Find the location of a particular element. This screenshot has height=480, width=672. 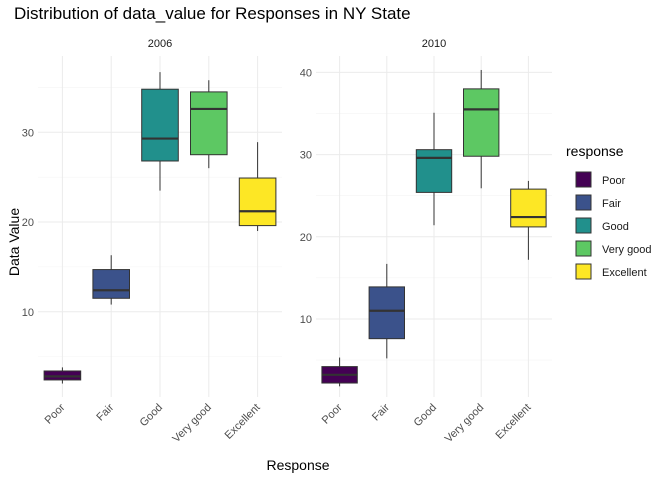

legend-item-good: Good is located at coordinates (602, 225).